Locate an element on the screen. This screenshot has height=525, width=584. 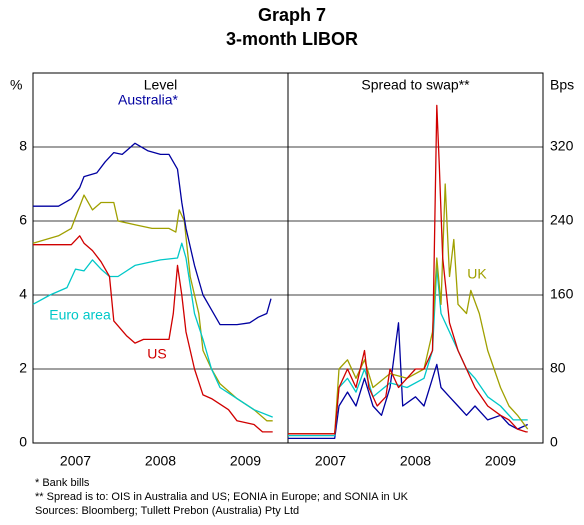
series-label: Australia* is located at coordinates (148, 100).